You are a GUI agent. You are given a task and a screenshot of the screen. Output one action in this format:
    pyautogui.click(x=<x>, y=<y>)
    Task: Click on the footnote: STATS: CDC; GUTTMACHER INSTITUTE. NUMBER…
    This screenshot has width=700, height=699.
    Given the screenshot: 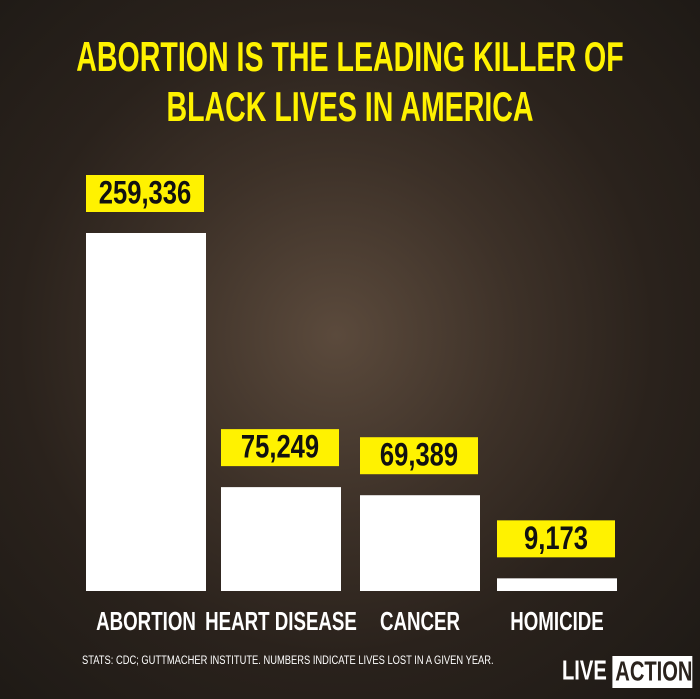 What is the action you would take?
    pyautogui.click(x=288, y=660)
    